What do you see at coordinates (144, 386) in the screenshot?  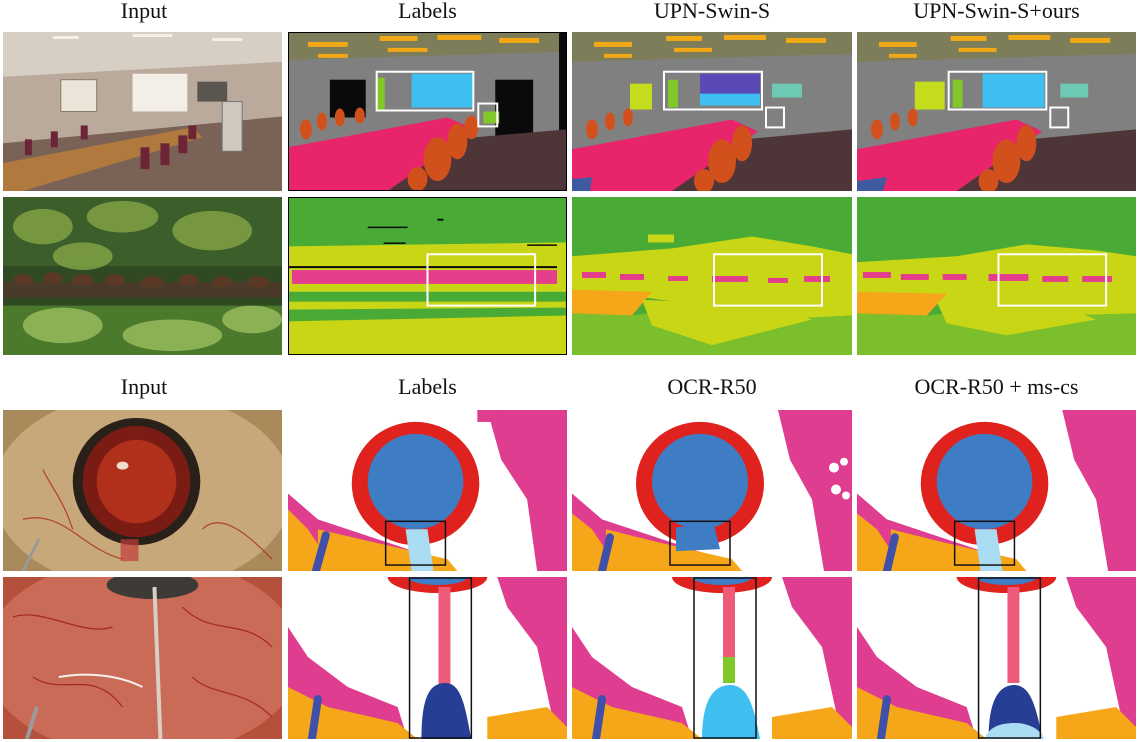 I see `header-input-bottom: Input` at bounding box center [144, 386].